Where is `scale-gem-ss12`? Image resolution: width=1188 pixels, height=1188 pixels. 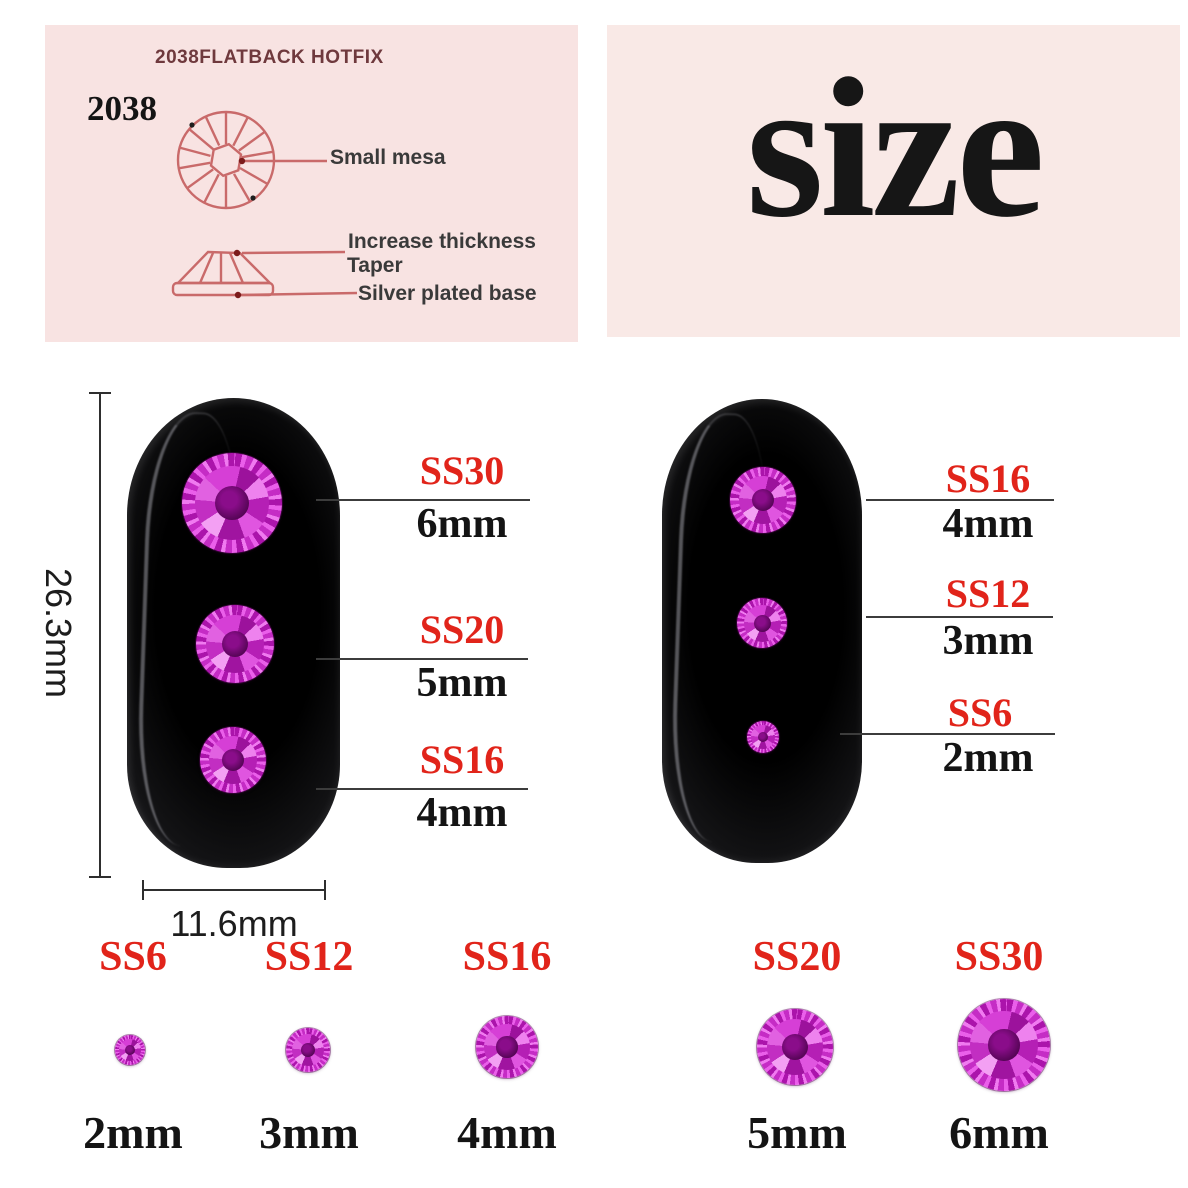
scale-gem-ss12 is located at coordinates (308, 1050).